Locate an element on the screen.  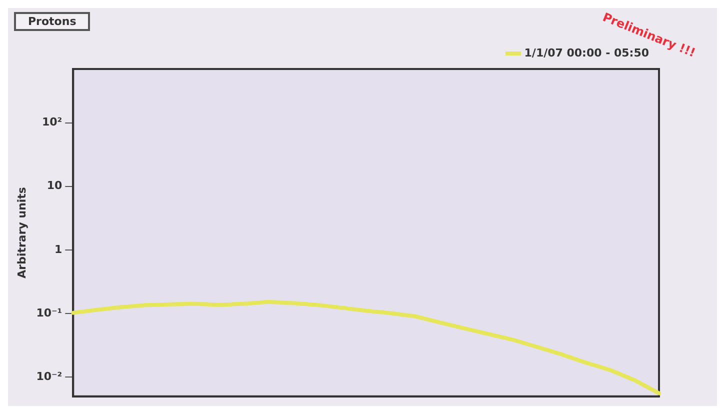
y-tick-label: 1 is located at coordinates (58, 249).